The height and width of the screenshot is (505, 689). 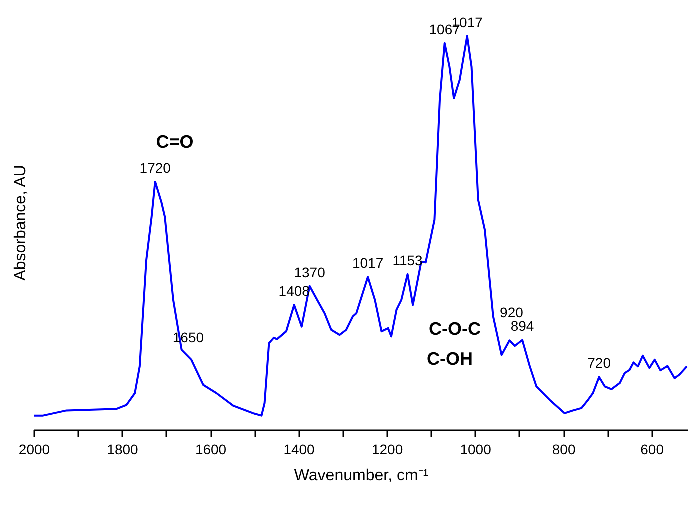 What do you see at coordinates (522, 326) in the screenshot?
I see `annotation: 894` at bounding box center [522, 326].